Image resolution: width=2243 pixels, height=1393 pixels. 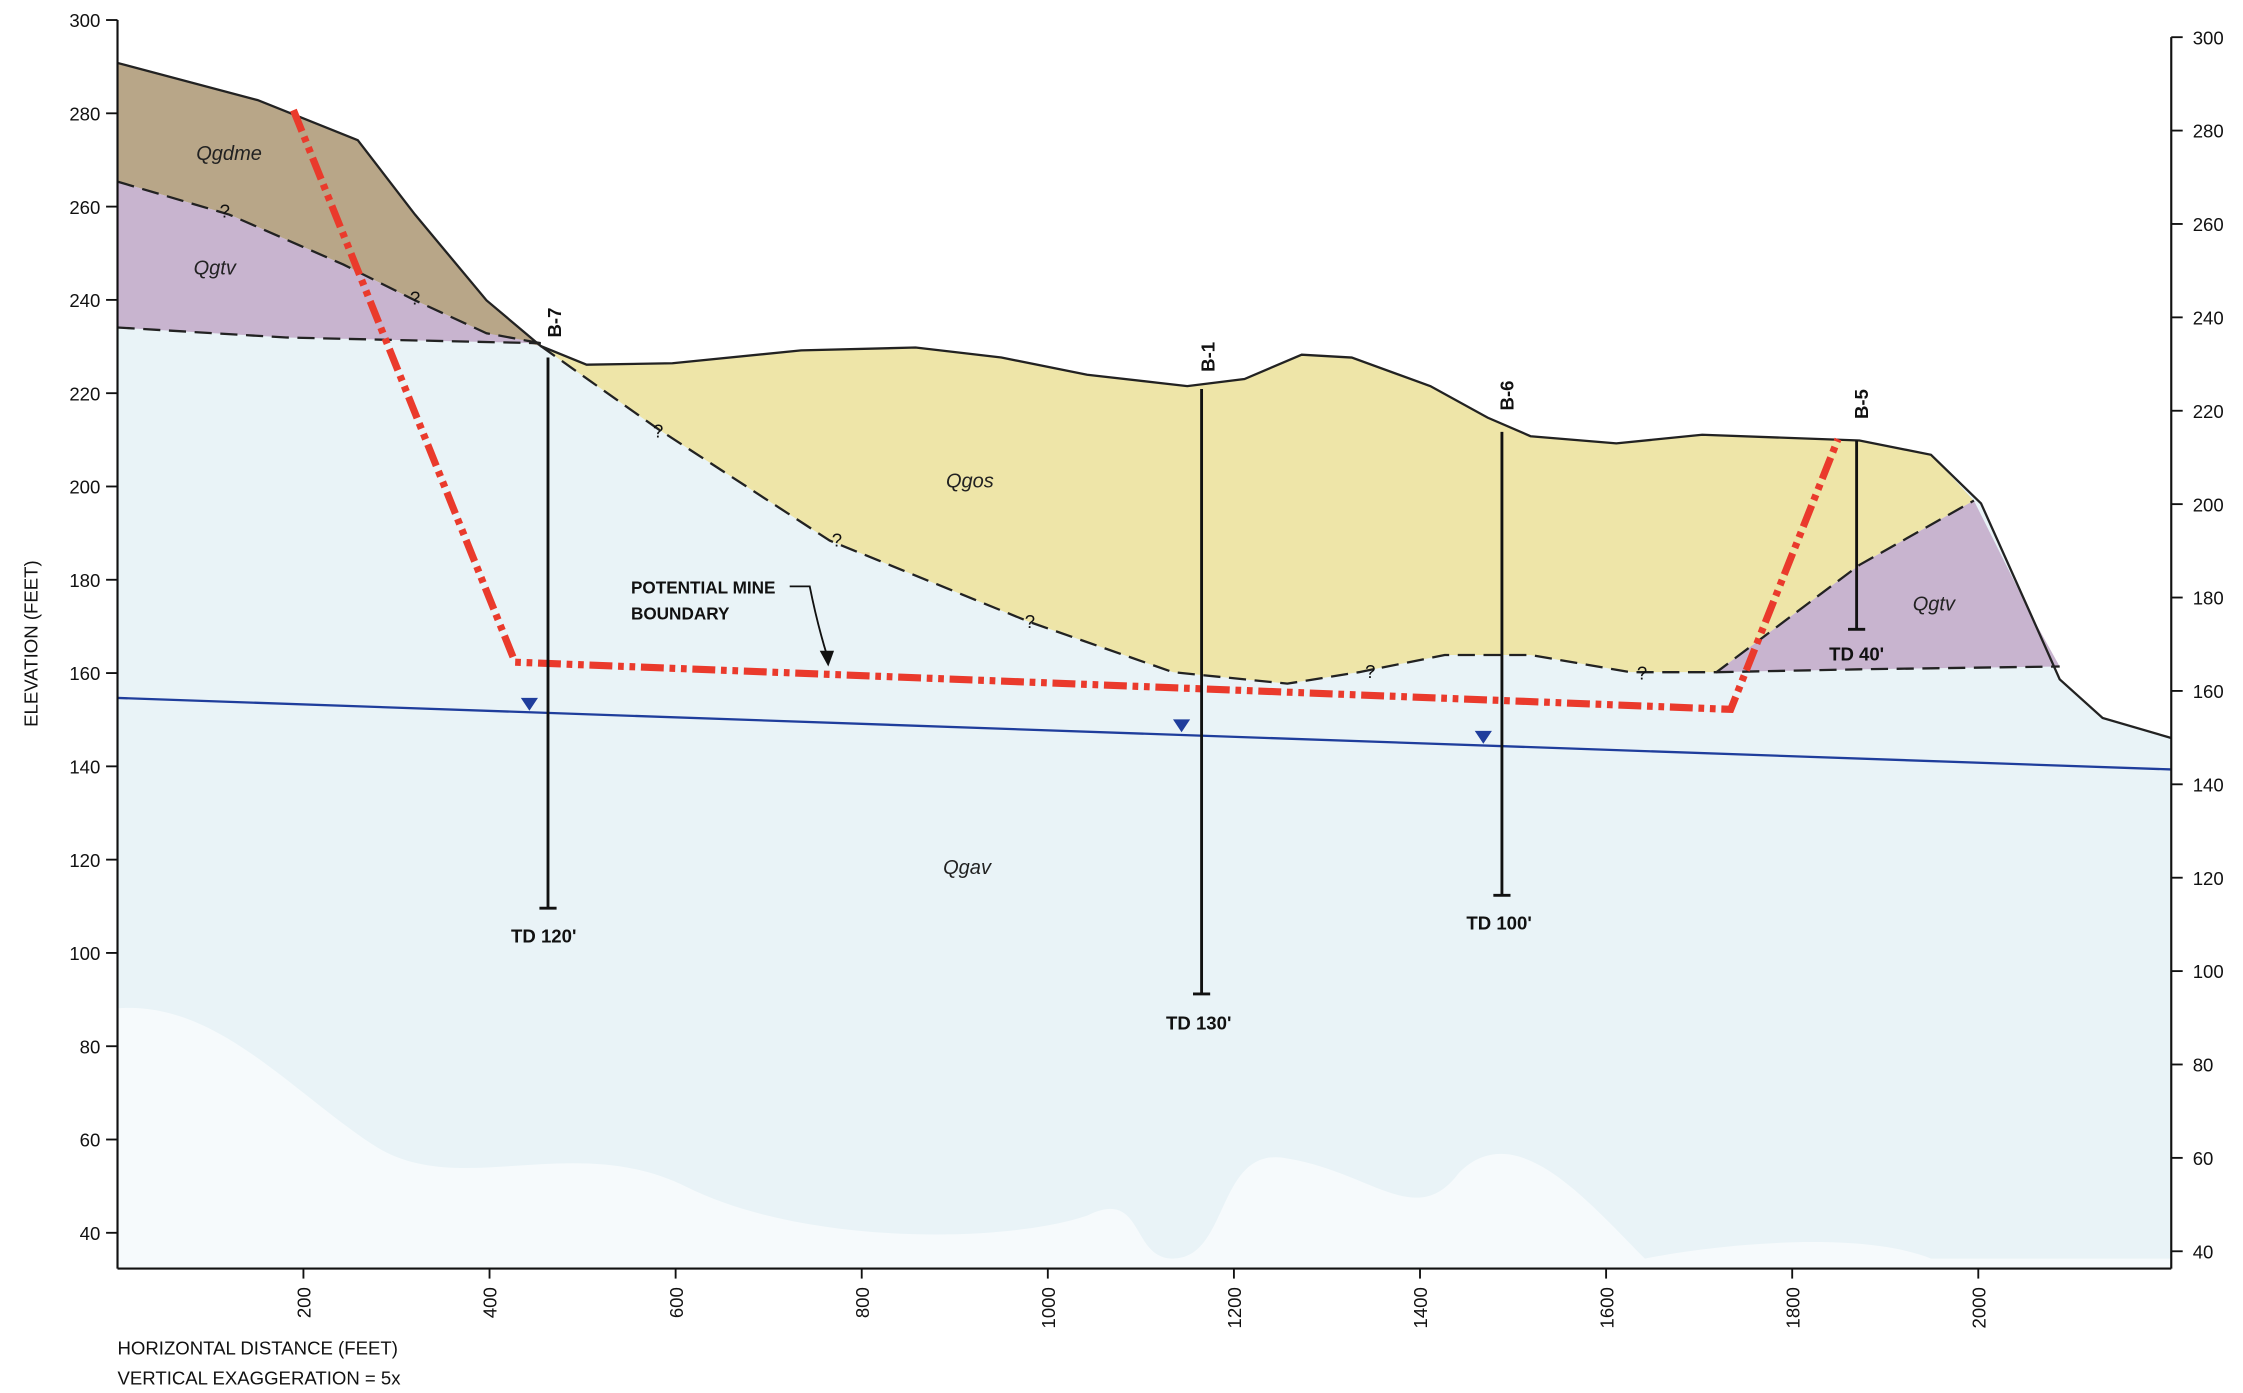 I want to click on x-tick-label: 2000, so click(x=1978, y=1307).